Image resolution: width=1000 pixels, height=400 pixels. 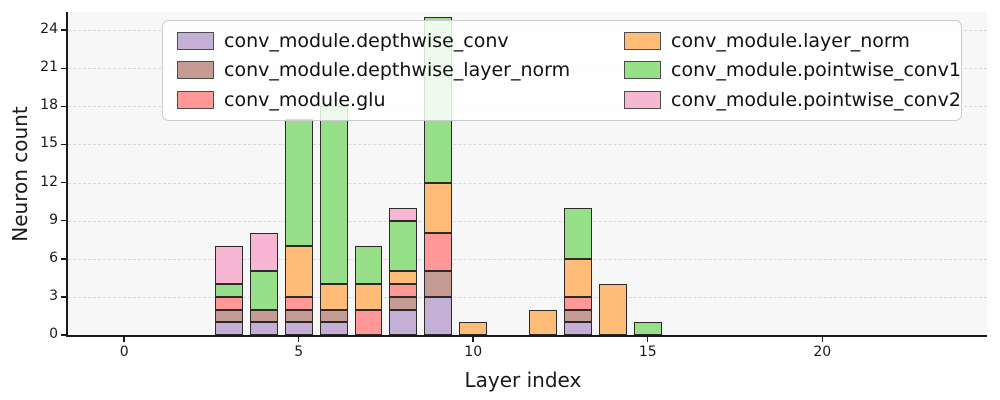 What do you see at coordinates (263, 328) in the screenshot?
I see `bar-segment-layer4-depthwise_conv` at bounding box center [263, 328].